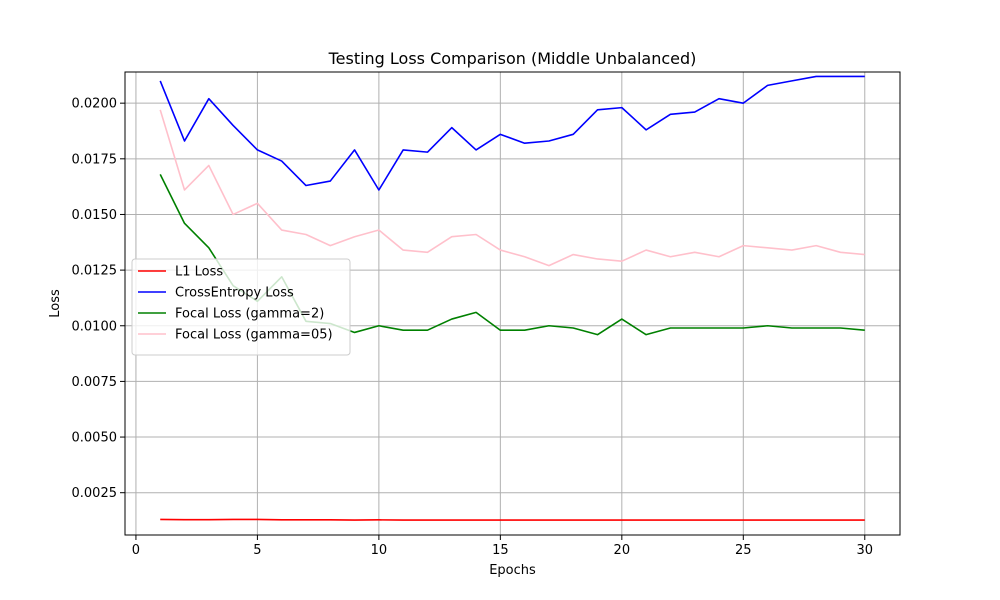 Image resolution: width=1000 pixels, height=600 pixels. Describe the element at coordinates (95, 271) in the screenshot. I see `y-tick-label: 0.0125` at that location.